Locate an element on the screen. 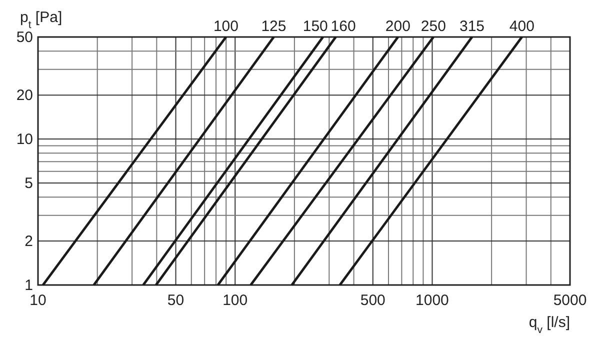 The width and height of the screenshot is (600, 349). series-label: 100 is located at coordinates (226, 26).